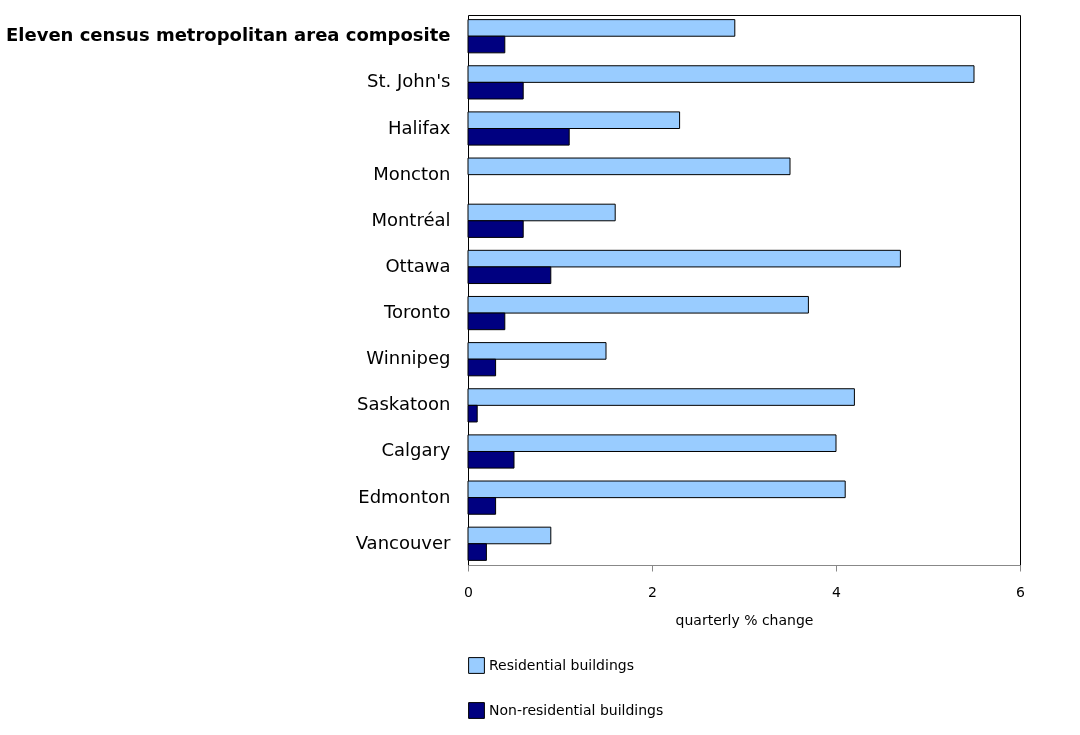 This screenshot has width=1080, height=735. I want to click on y-tick-label: St. John's, so click(409, 81).